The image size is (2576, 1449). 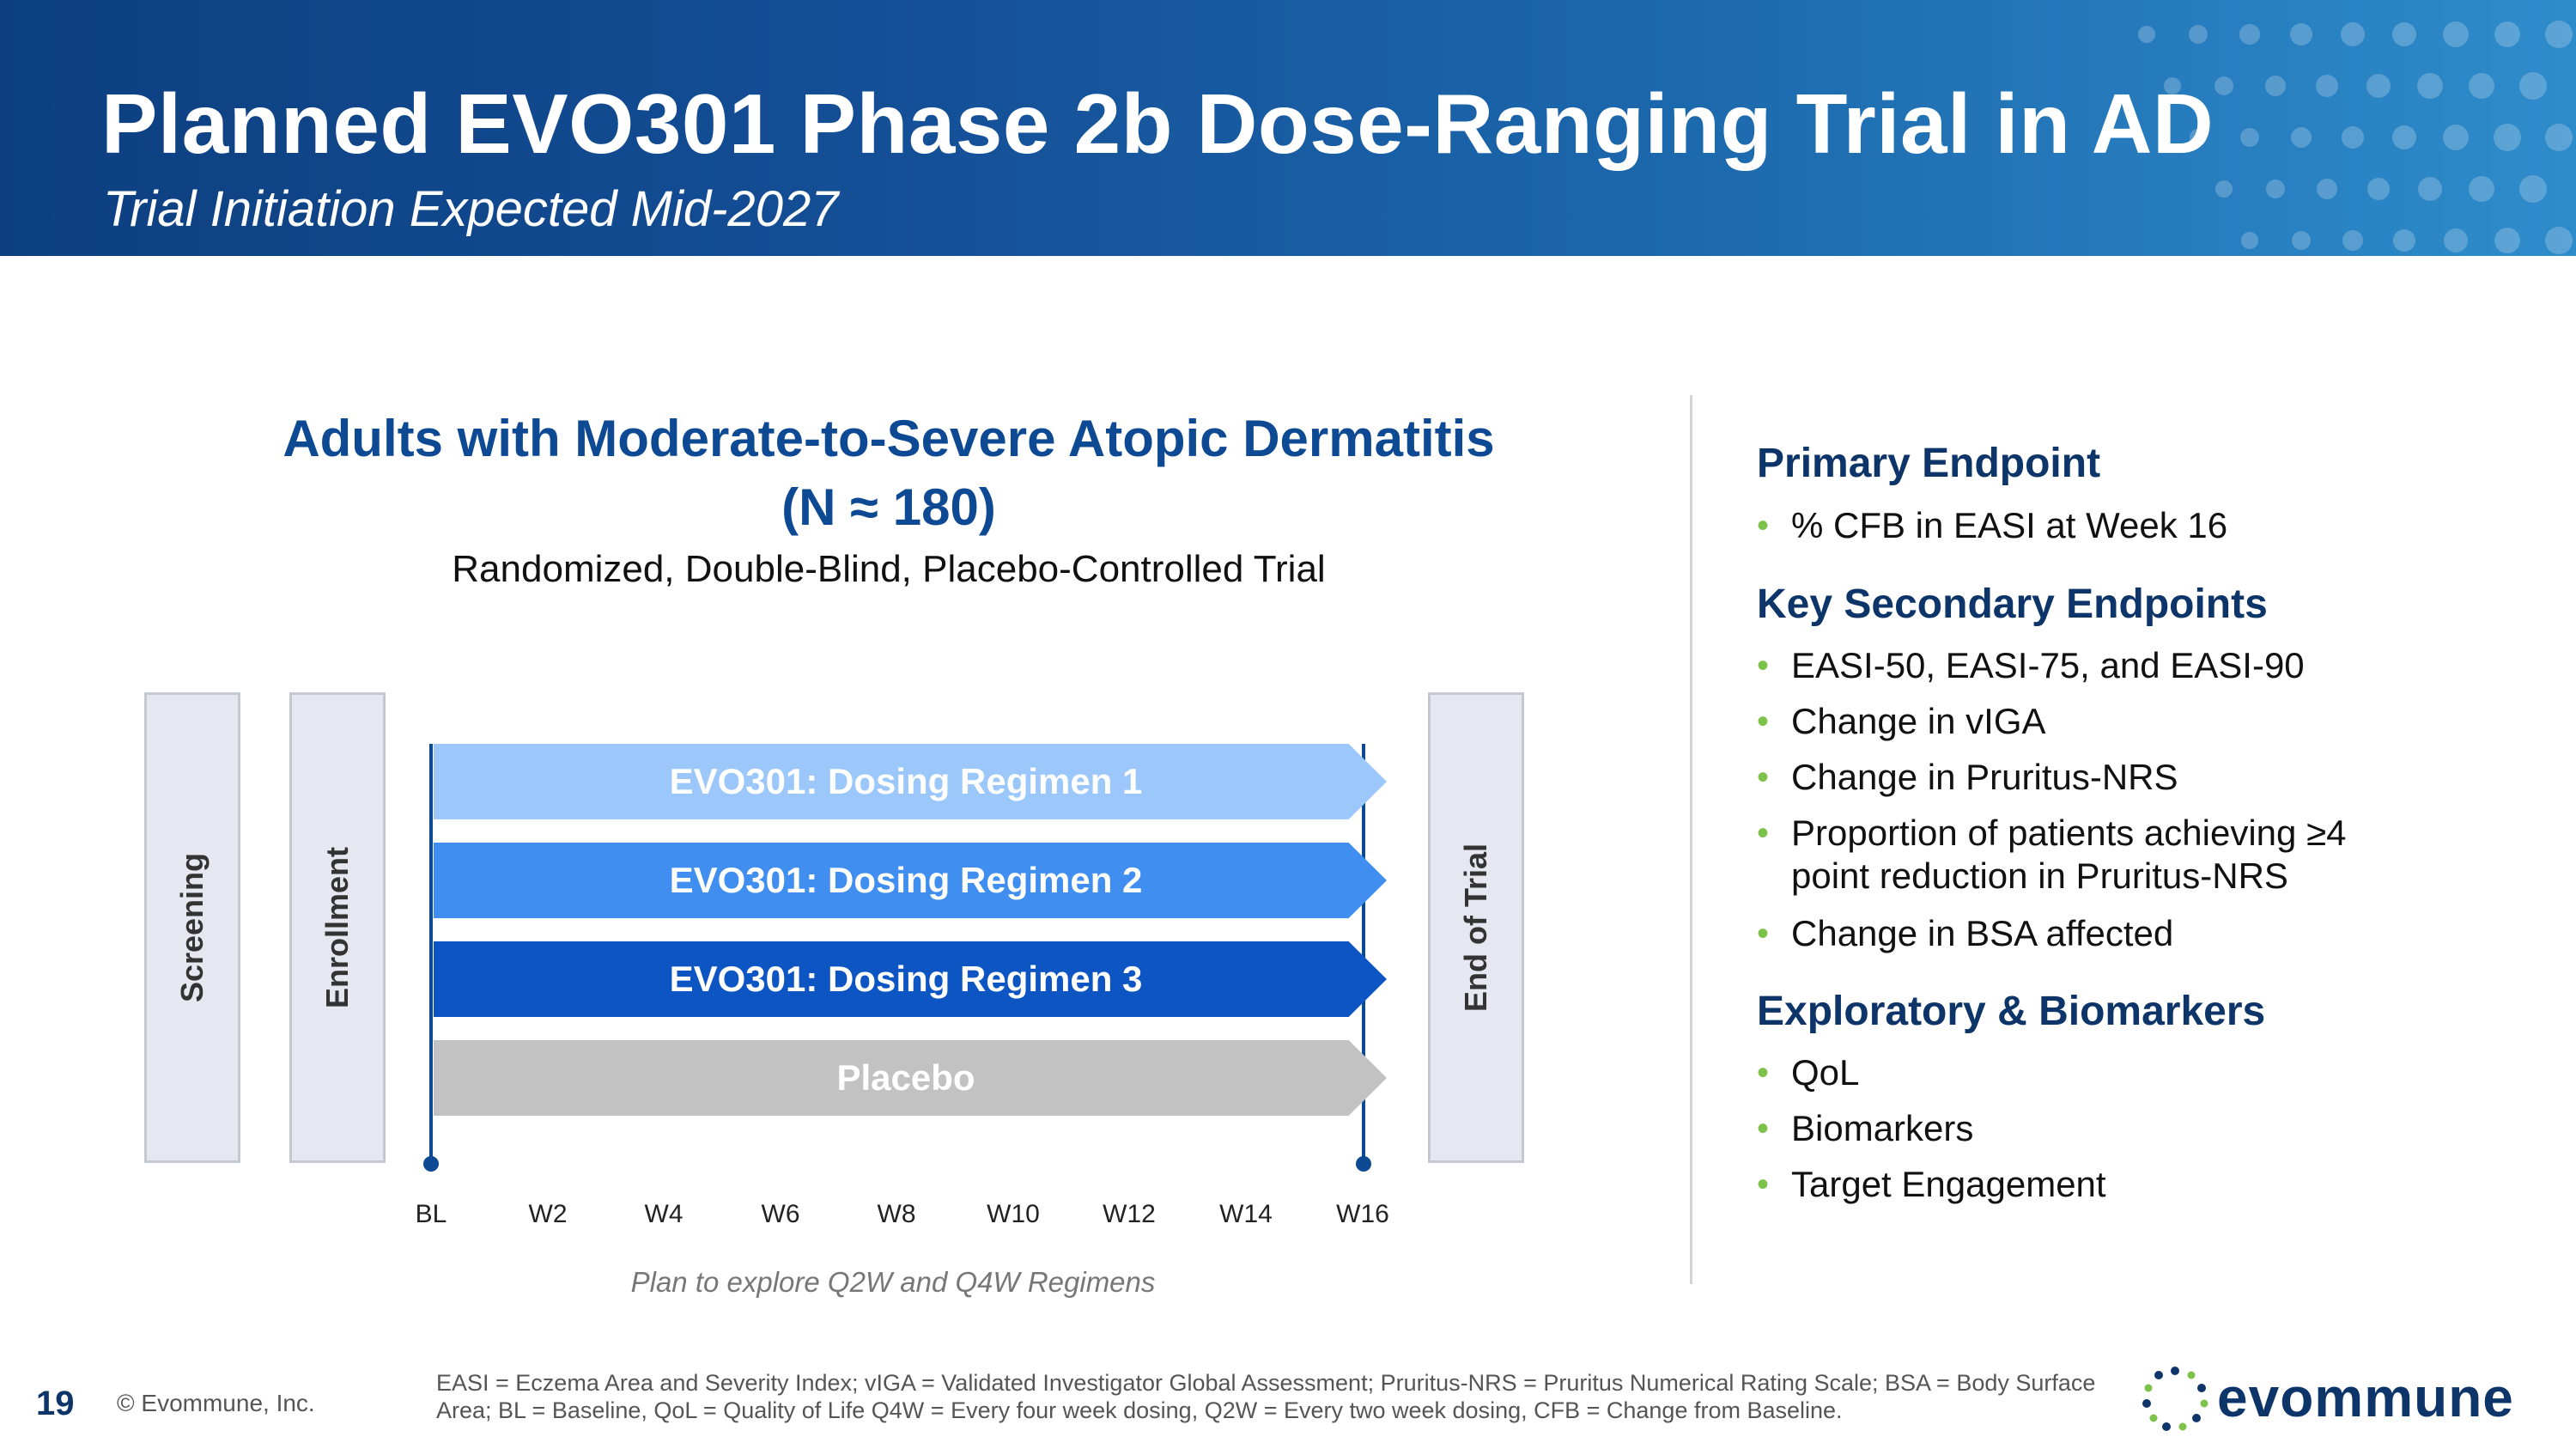 What do you see at coordinates (548, 1214) in the screenshot?
I see `tick-label-w2: W2` at bounding box center [548, 1214].